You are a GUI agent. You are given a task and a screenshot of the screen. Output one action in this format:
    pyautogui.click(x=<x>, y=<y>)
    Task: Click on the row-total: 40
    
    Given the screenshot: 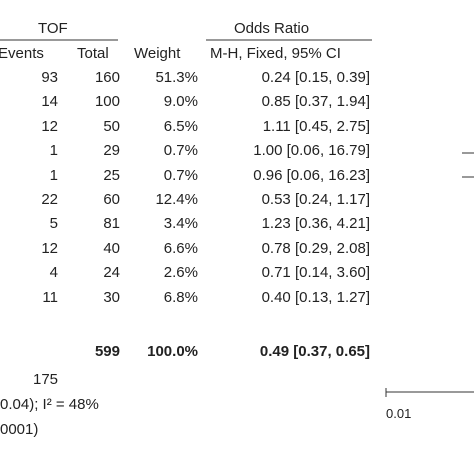 What is the action you would take?
    pyautogui.click(x=111, y=248)
    